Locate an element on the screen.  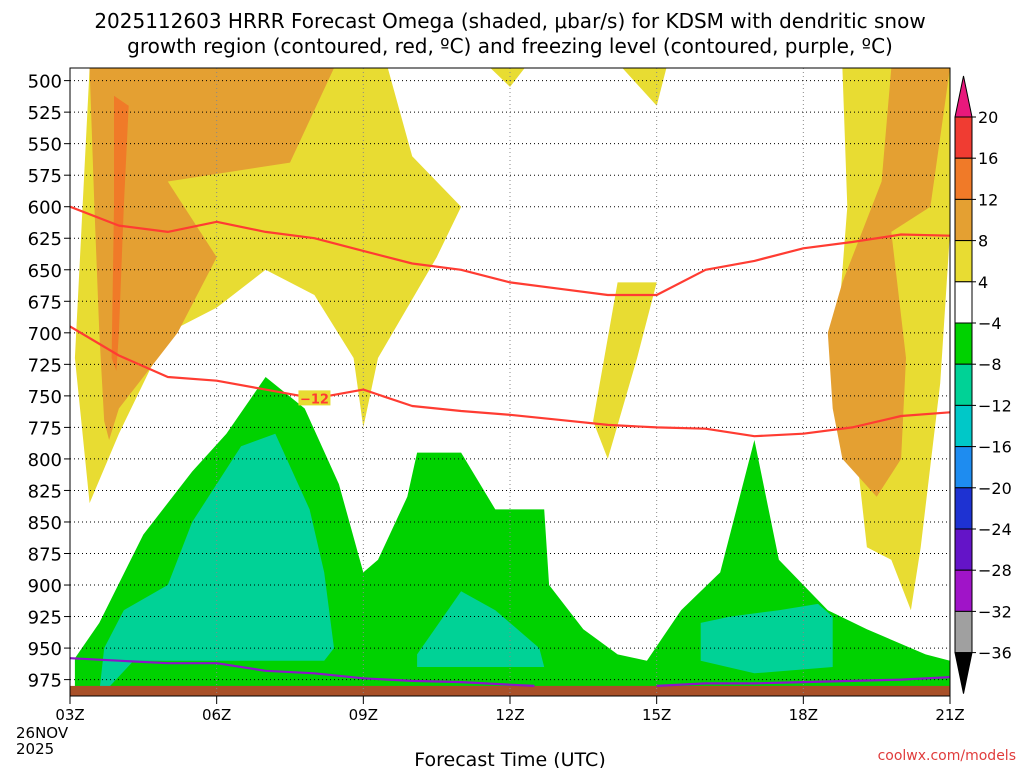
ground-surface is located at coordinates (510, 690).